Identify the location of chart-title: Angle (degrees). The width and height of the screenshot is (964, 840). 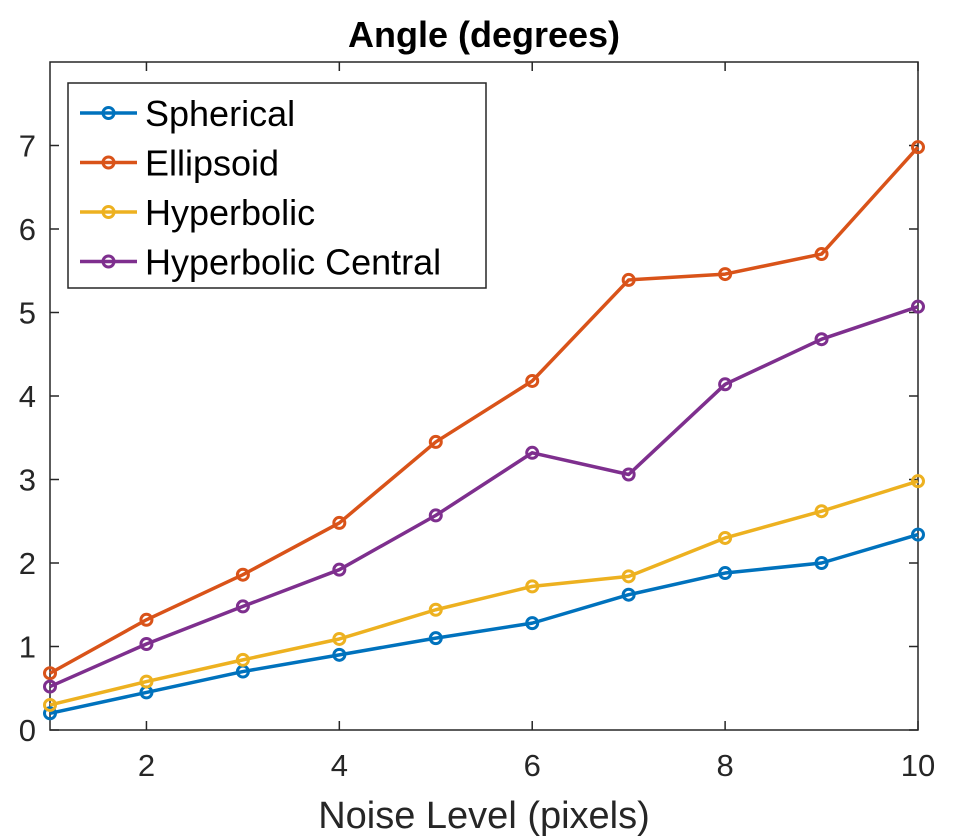
(484, 34).